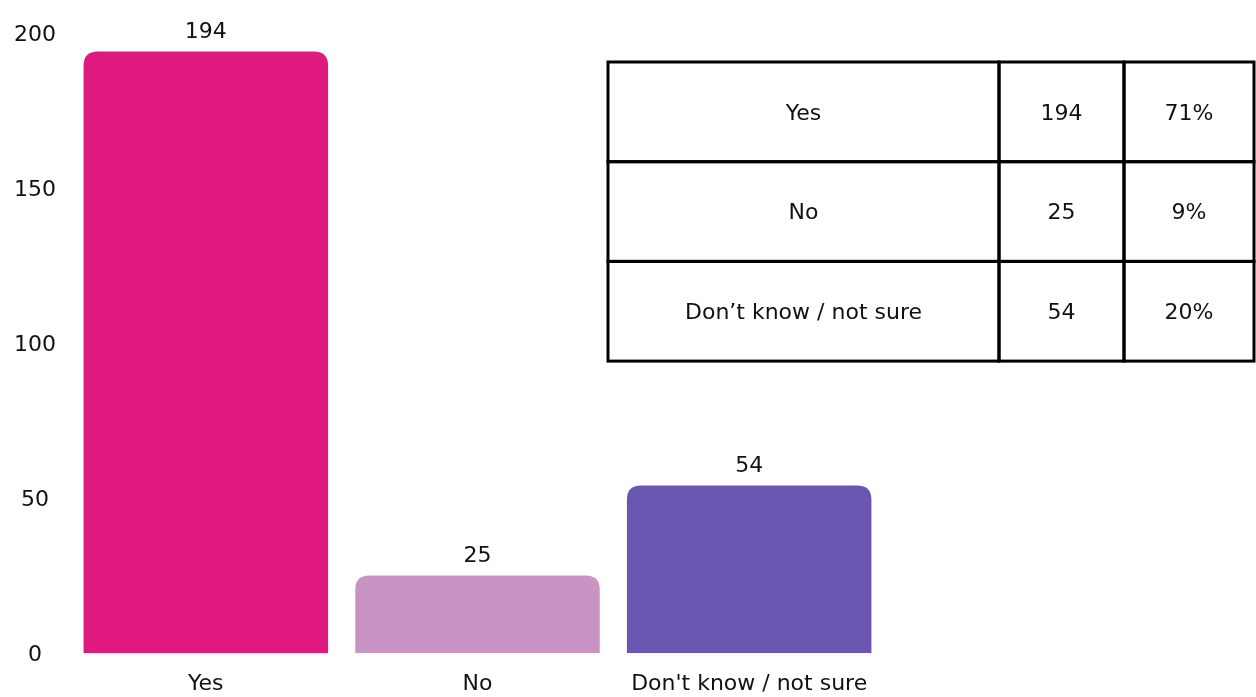 This screenshot has height=697, width=1256. I want to click on y-tick-label: 0, so click(35, 653).